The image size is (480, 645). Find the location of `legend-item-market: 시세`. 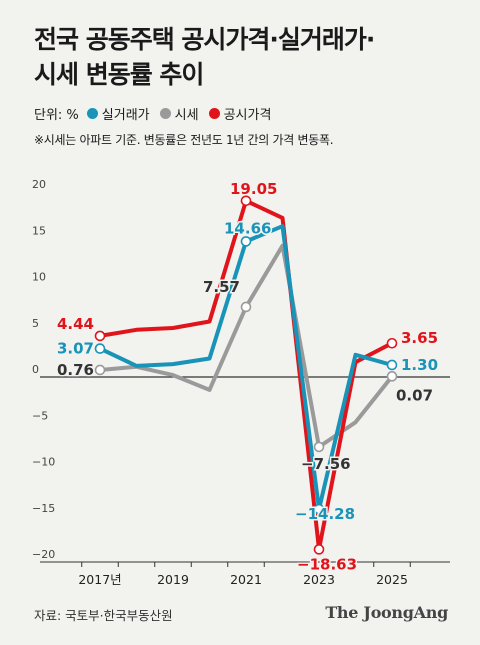

legend-item-market: 시세 is located at coordinates (179, 113).